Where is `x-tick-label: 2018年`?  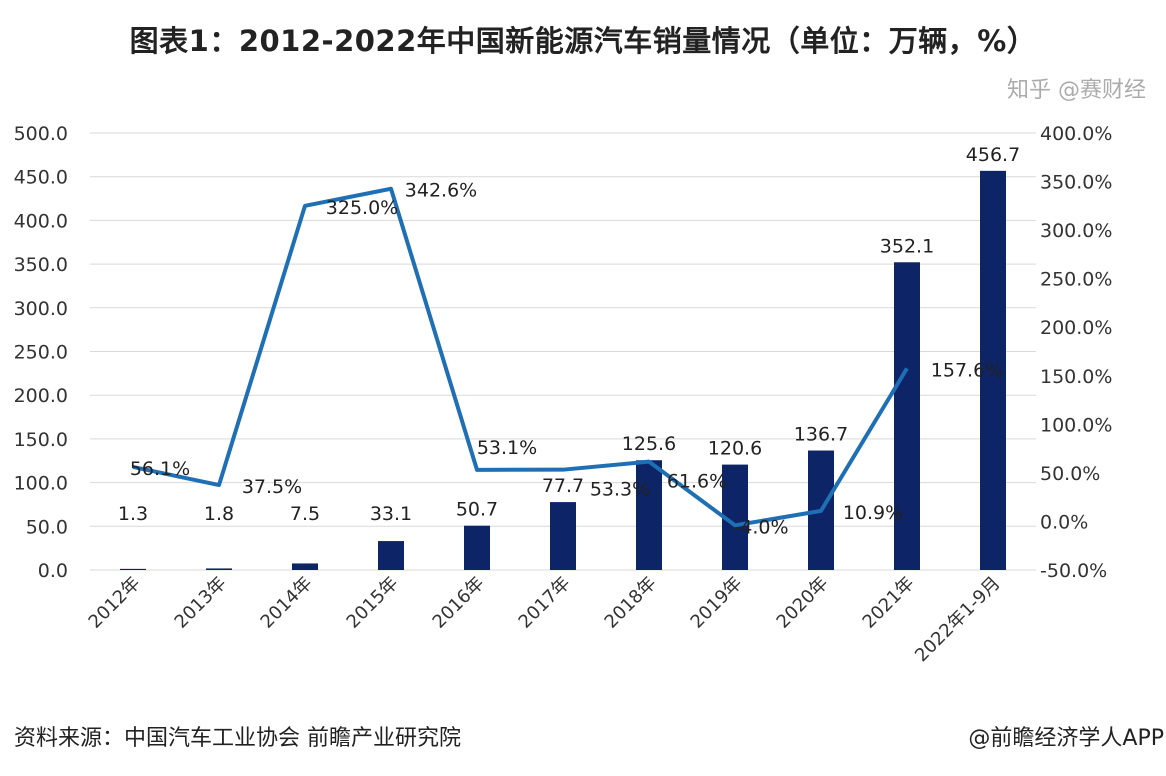 x-tick-label: 2018年 is located at coordinates (631, 603).